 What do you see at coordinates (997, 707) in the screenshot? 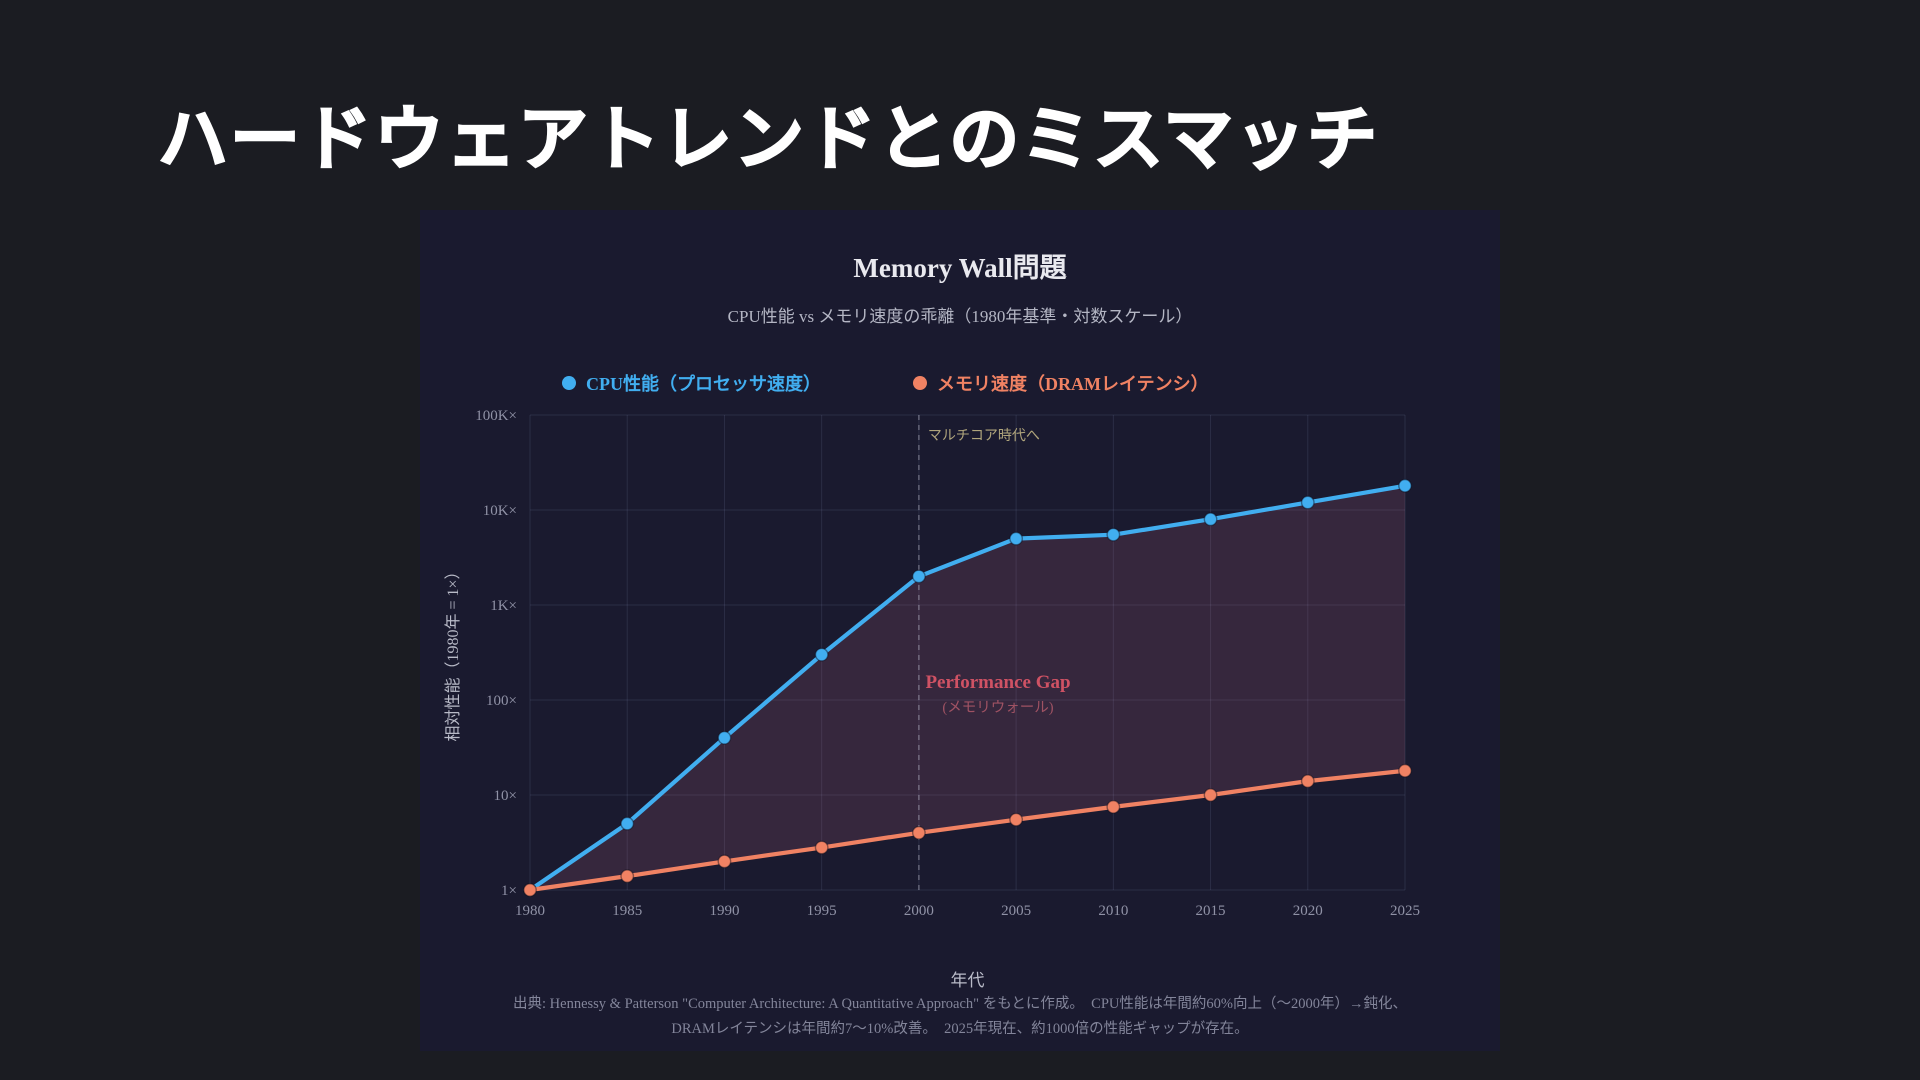
I see `memory-wall-sublabel: (メモリウォール)` at bounding box center [997, 707].